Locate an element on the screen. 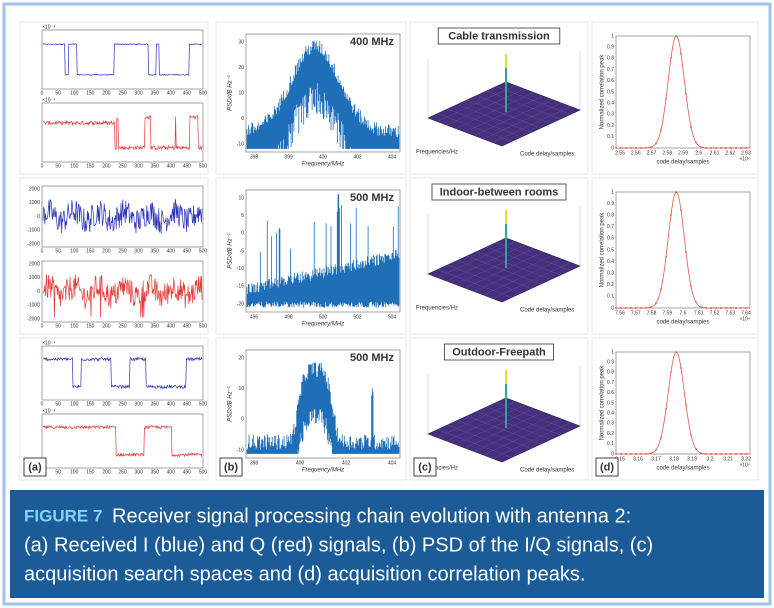 This screenshot has height=608, width=774. x-tick-label: 0 is located at coordinates (42, 166).